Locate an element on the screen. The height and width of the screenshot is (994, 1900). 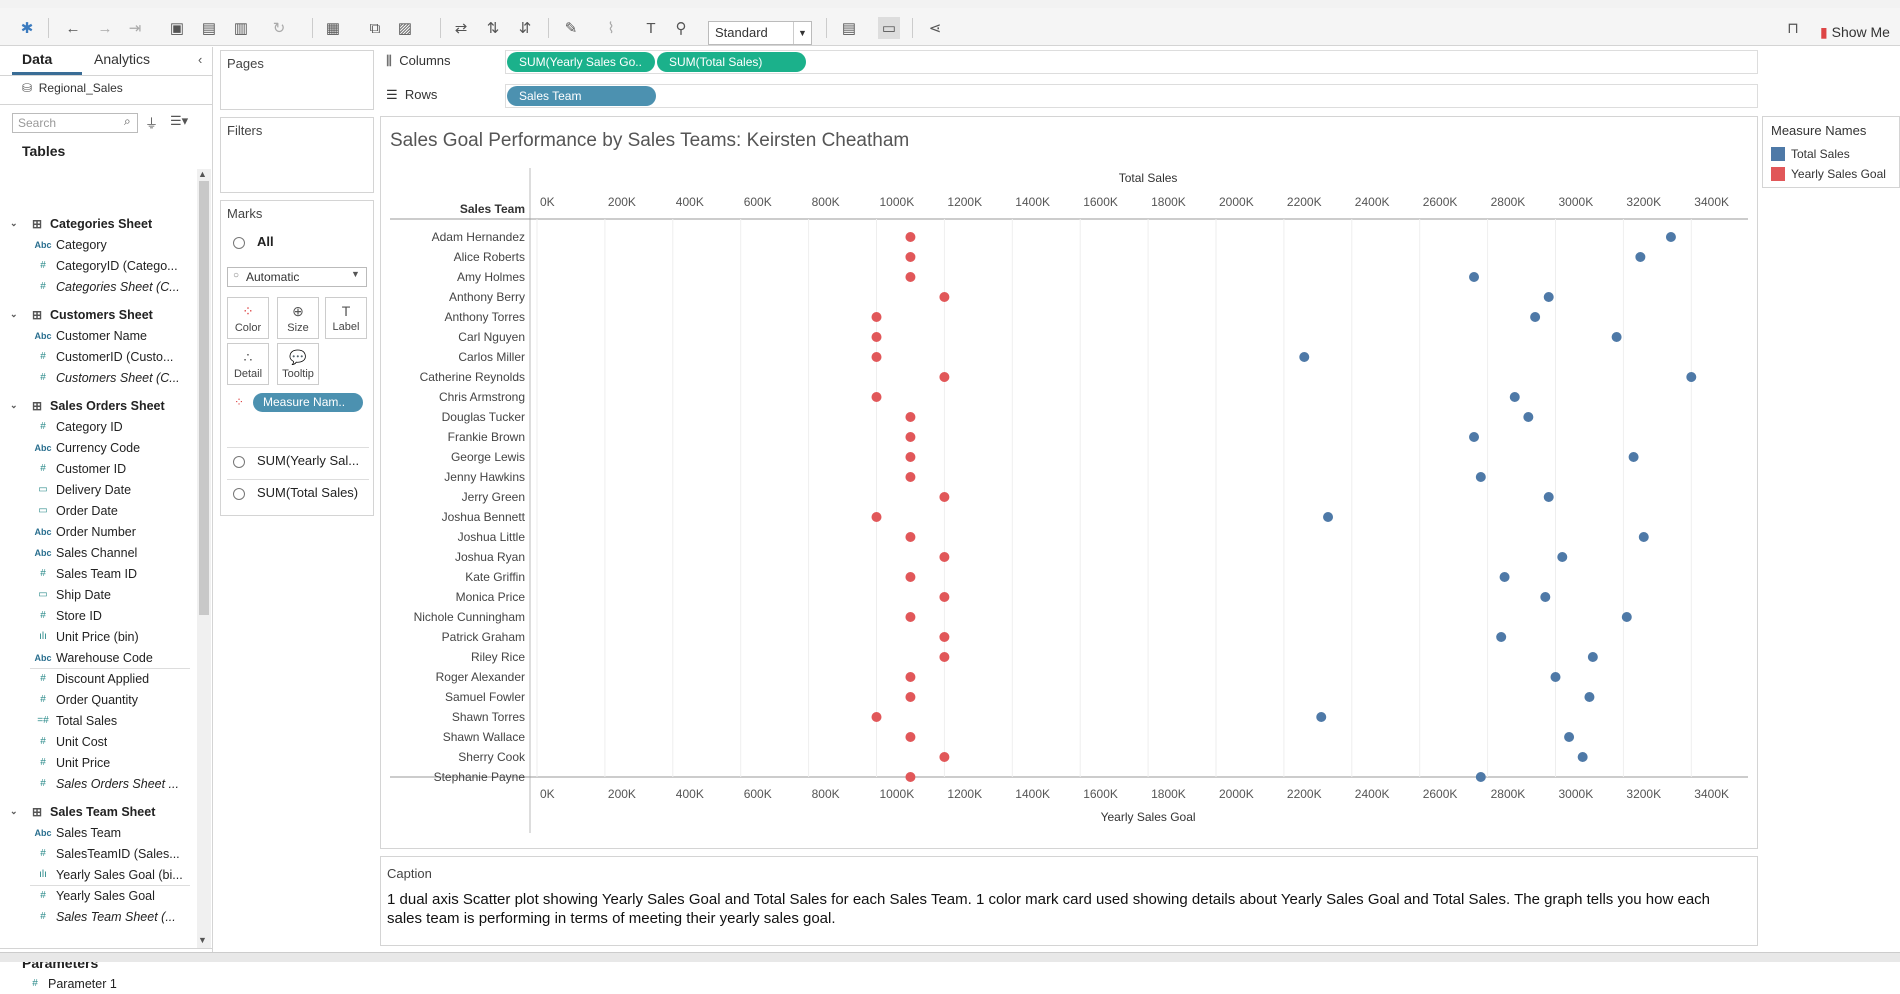
field-item: # Yearly Sales Goal is located at coordinates (98, 895).